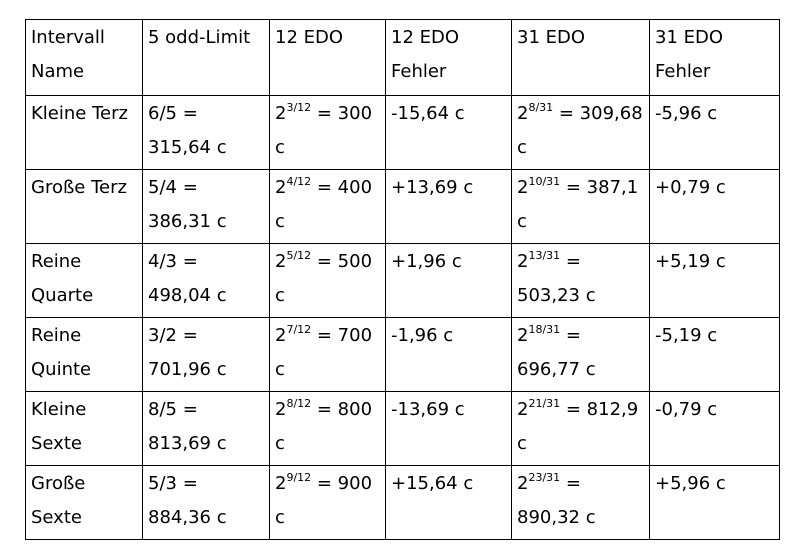 This screenshot has width=800, height=557. Describe the element at coordinates (327, 57) in the screenshot. I see `header-12-edo: 12 EDO` at that location.